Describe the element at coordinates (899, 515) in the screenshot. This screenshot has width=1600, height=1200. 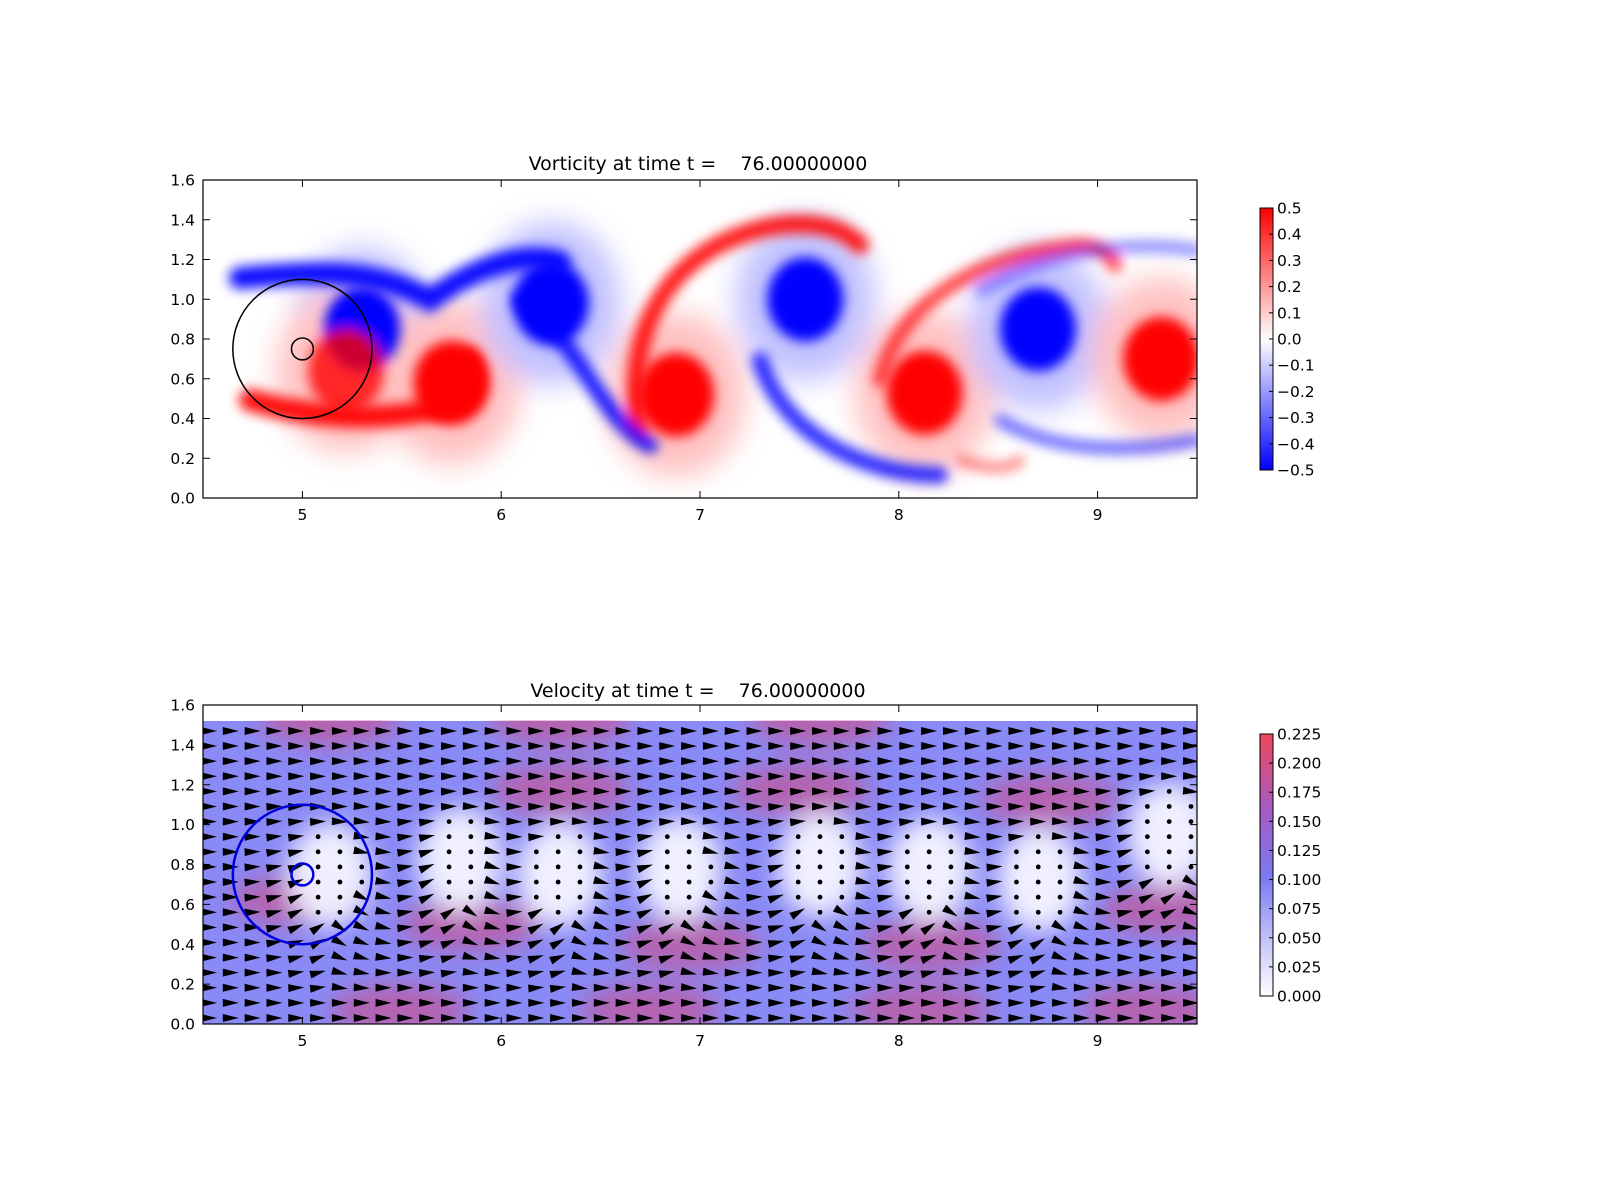
I see `x-tick-label: 8` at that location.